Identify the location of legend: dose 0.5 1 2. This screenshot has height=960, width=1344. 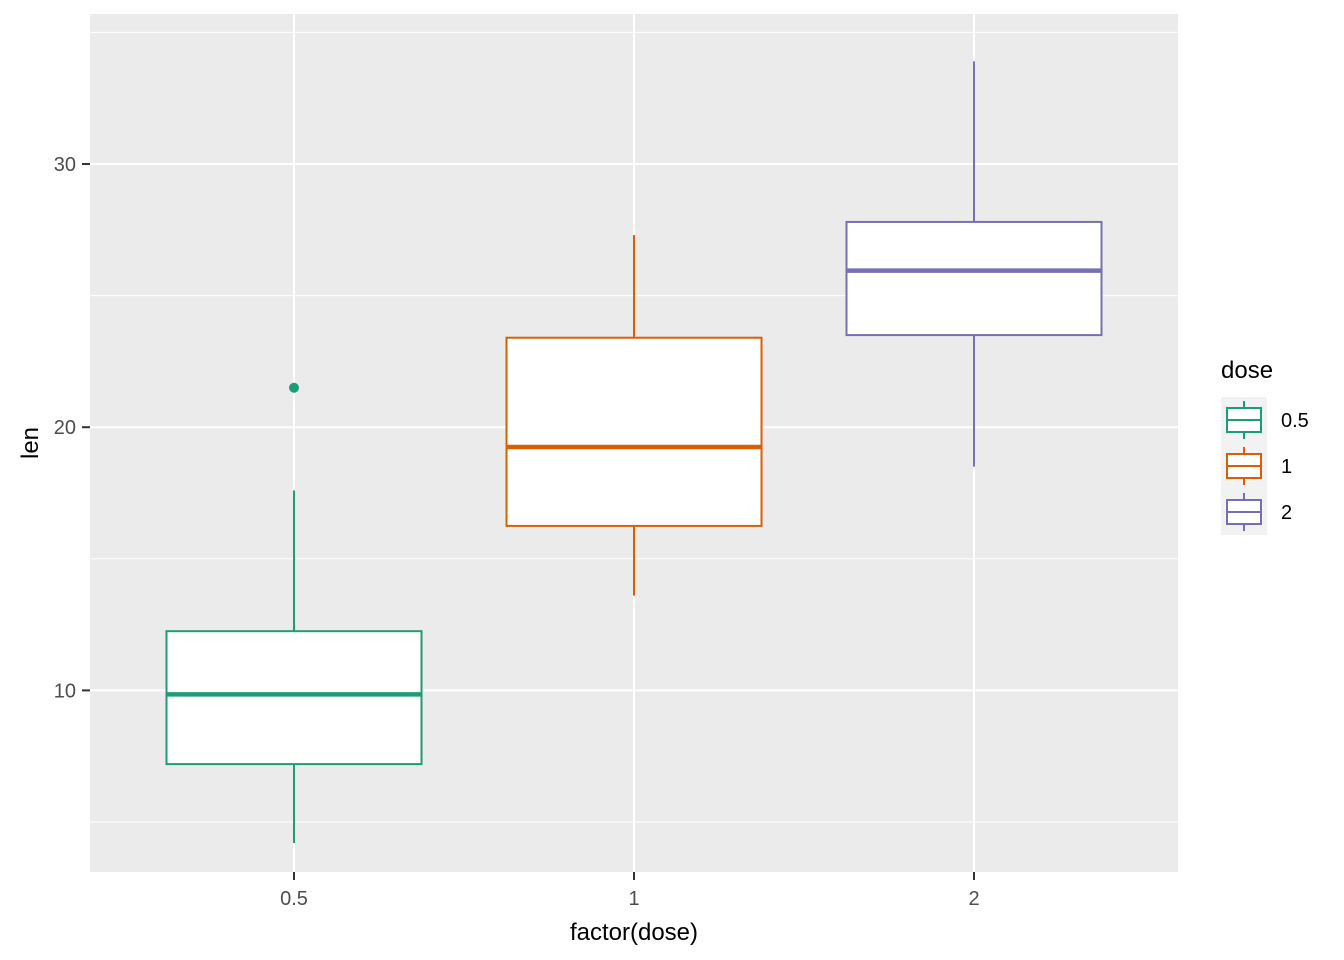
(1265, 446).